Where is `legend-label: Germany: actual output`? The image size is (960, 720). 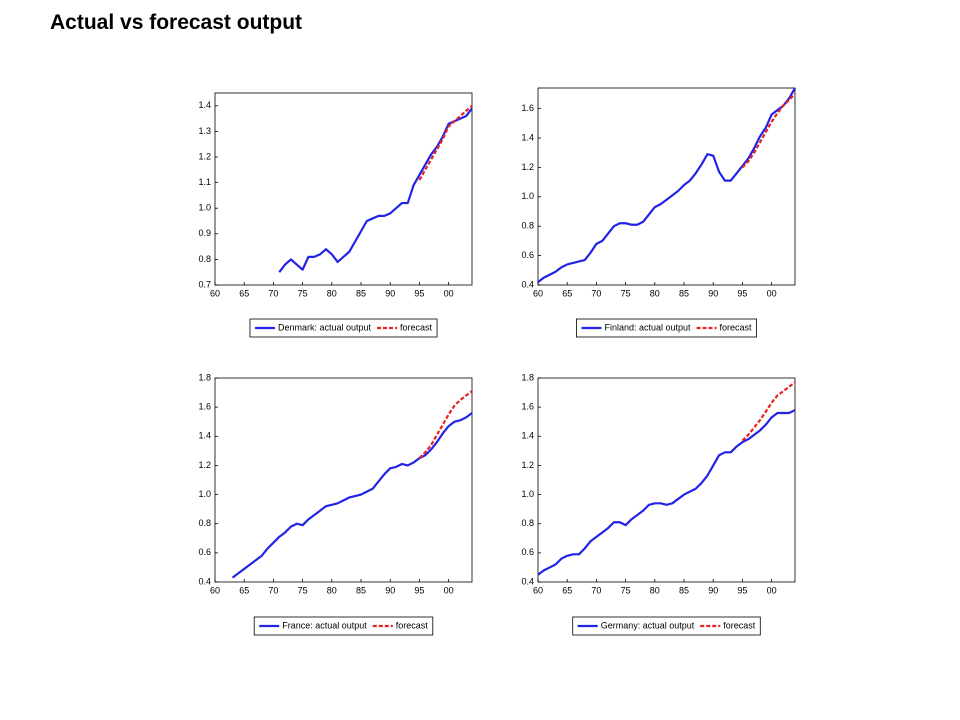 legend-label: Germany: actual output is located at coordinates (648, 625).